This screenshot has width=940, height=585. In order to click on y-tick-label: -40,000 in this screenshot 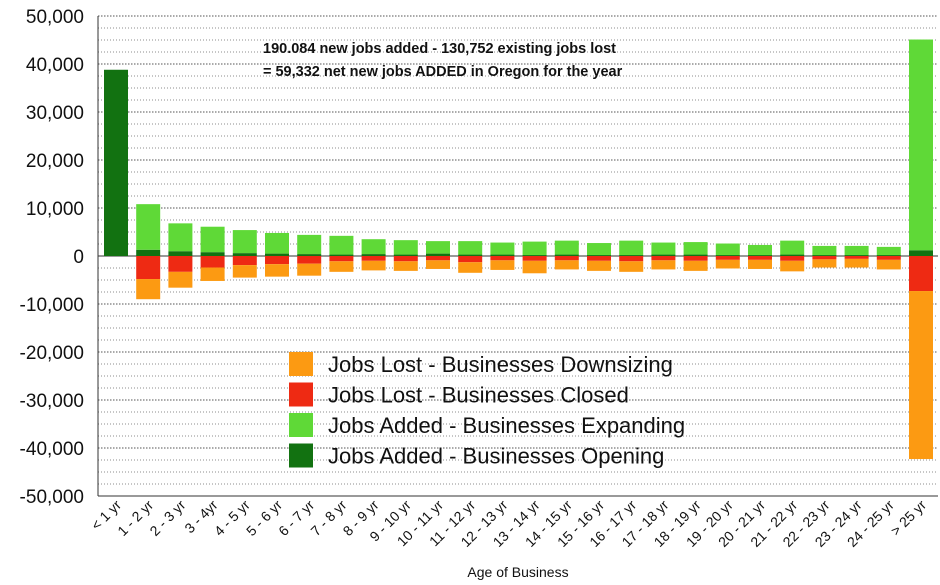, I will do `click(52, 449)`.